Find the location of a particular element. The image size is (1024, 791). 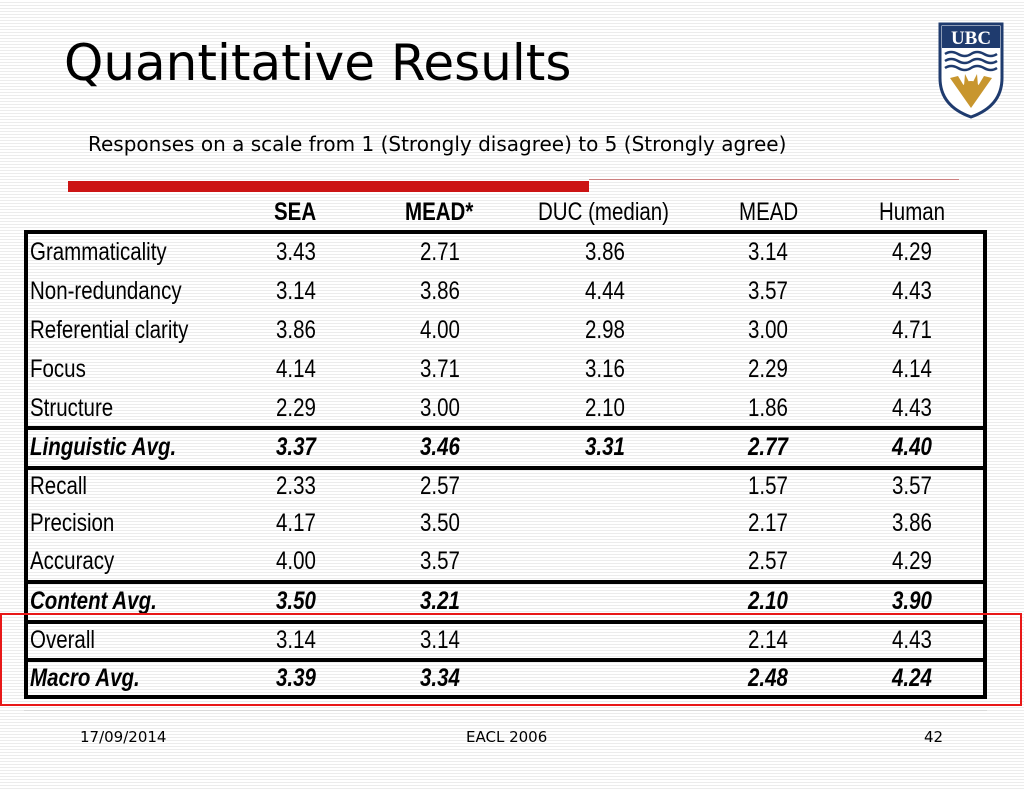

column-header-sea: SEA is located at coordinates (295, 212).